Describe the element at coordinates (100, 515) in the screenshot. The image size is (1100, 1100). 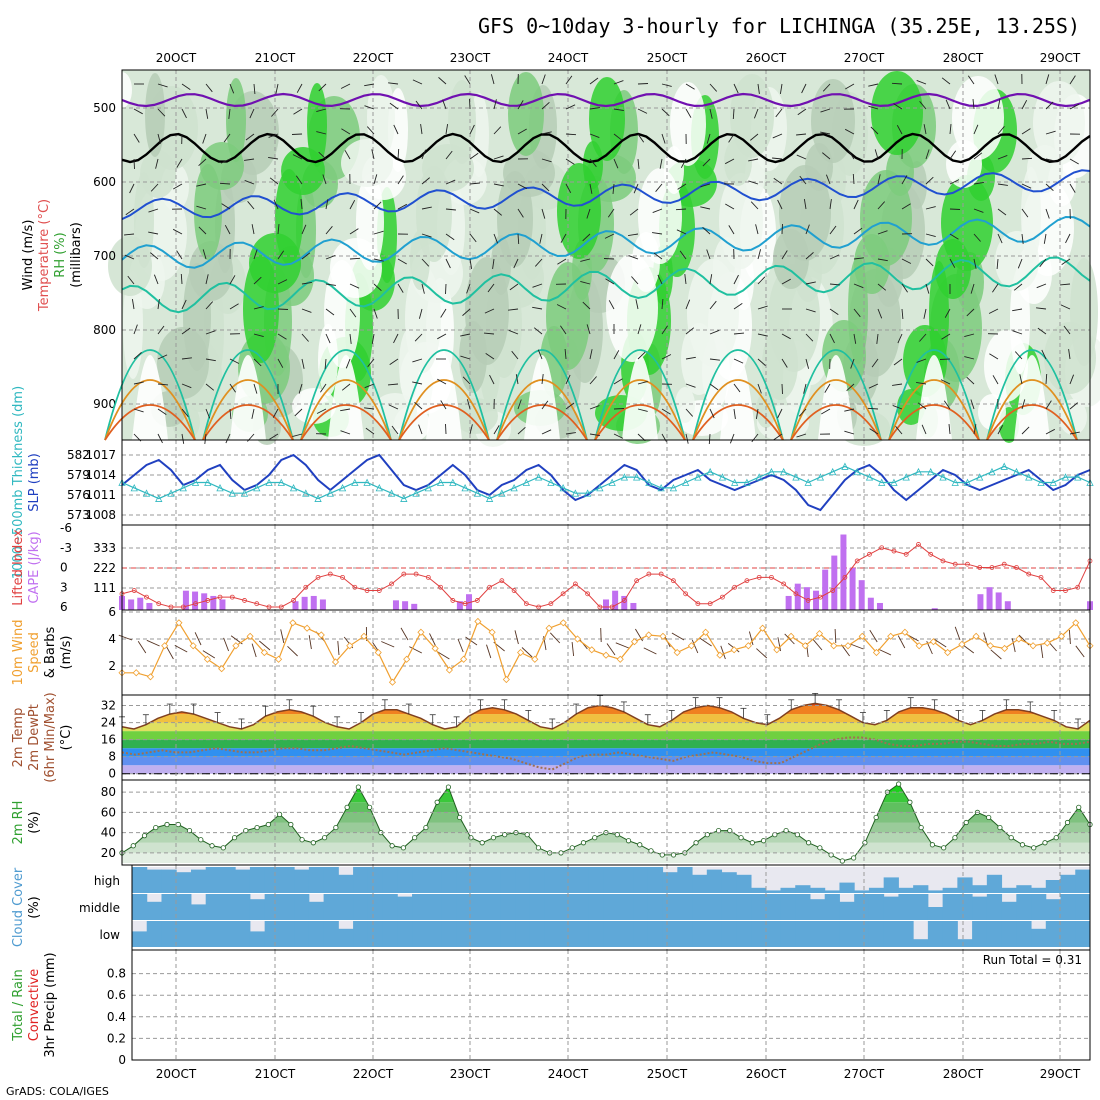
I see `slp-tick-label: 1008` at that location.